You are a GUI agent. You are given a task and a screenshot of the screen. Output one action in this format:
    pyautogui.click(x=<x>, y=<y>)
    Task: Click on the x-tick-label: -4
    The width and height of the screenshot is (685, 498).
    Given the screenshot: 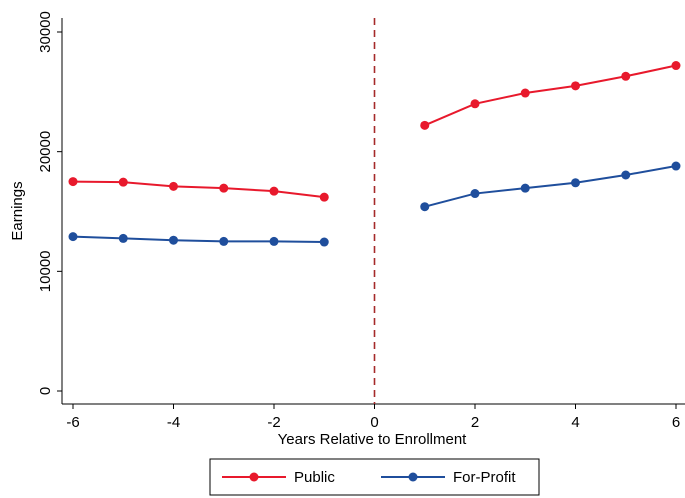 What is the action you would take?
    pyautogui.click(x=173, y=422)
    